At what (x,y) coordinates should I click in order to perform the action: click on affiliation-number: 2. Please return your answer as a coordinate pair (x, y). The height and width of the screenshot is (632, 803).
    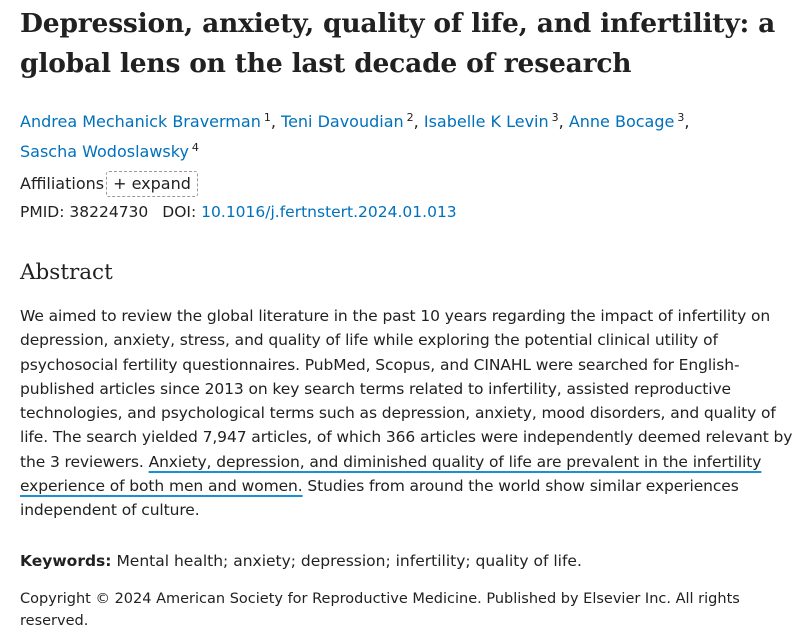
    Looking at the image, I should click on (410, 117).